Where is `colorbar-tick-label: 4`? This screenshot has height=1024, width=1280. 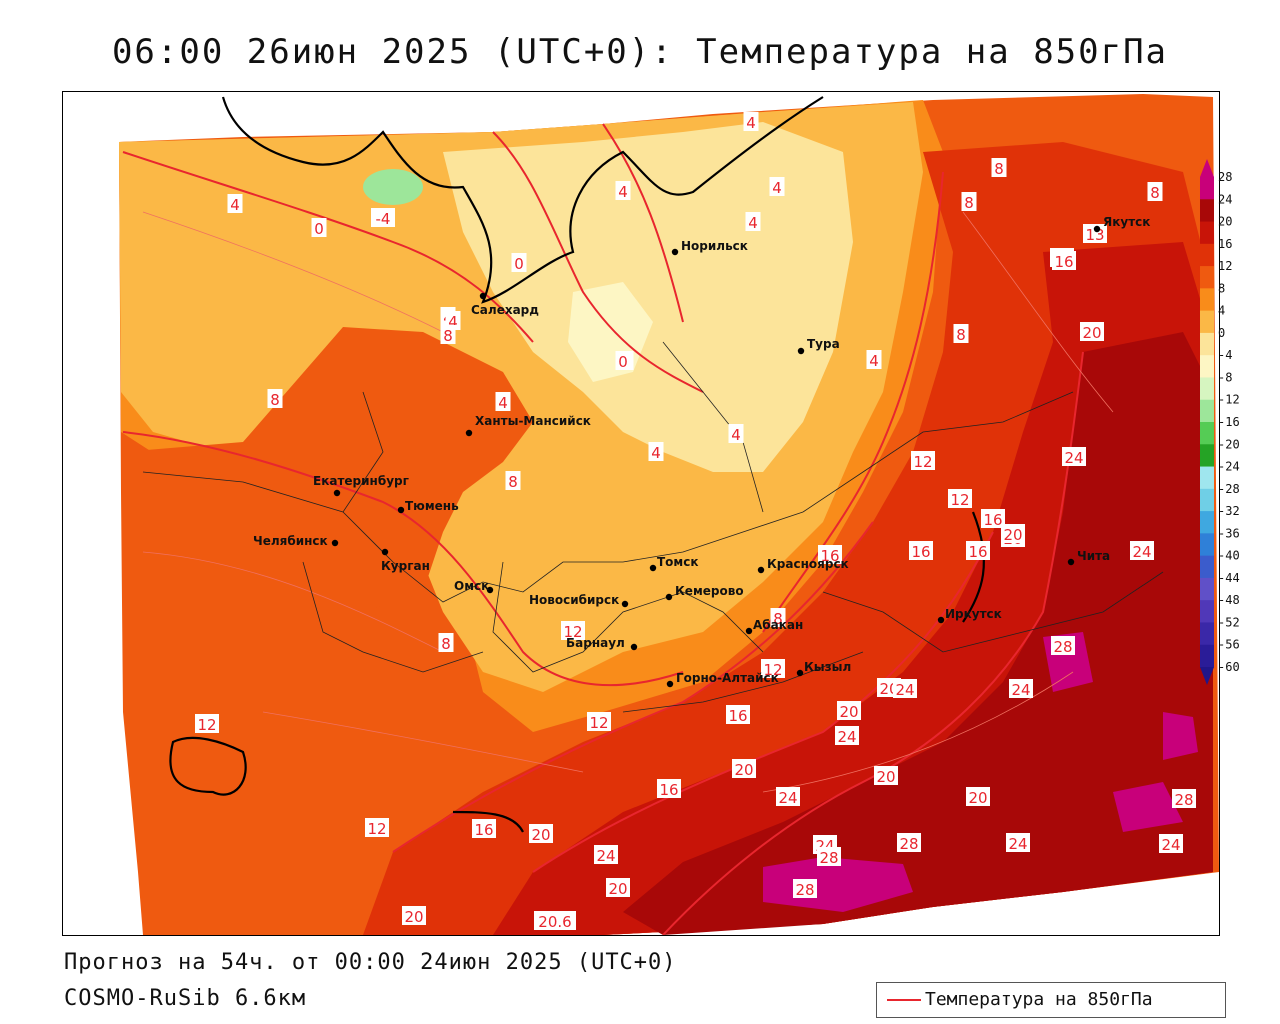
colorbar-tick-label: 4 is located at coordinates (1221, 311).